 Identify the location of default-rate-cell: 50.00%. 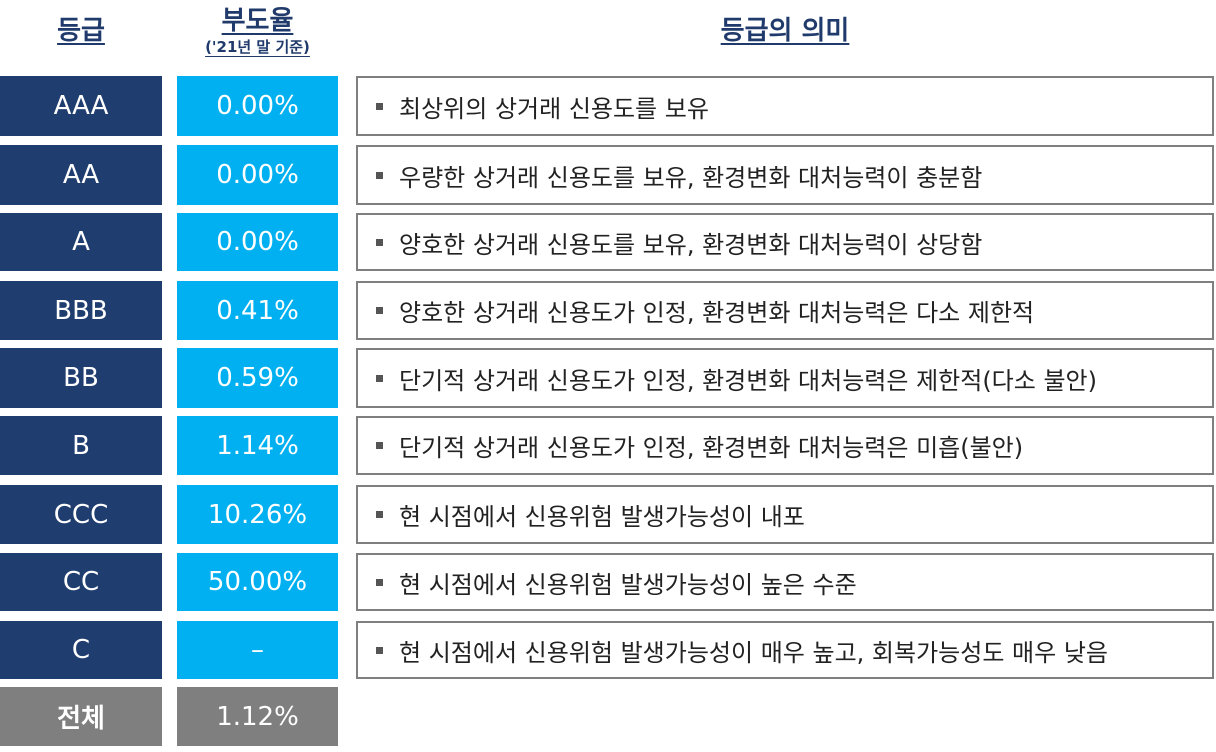
(257, 582).